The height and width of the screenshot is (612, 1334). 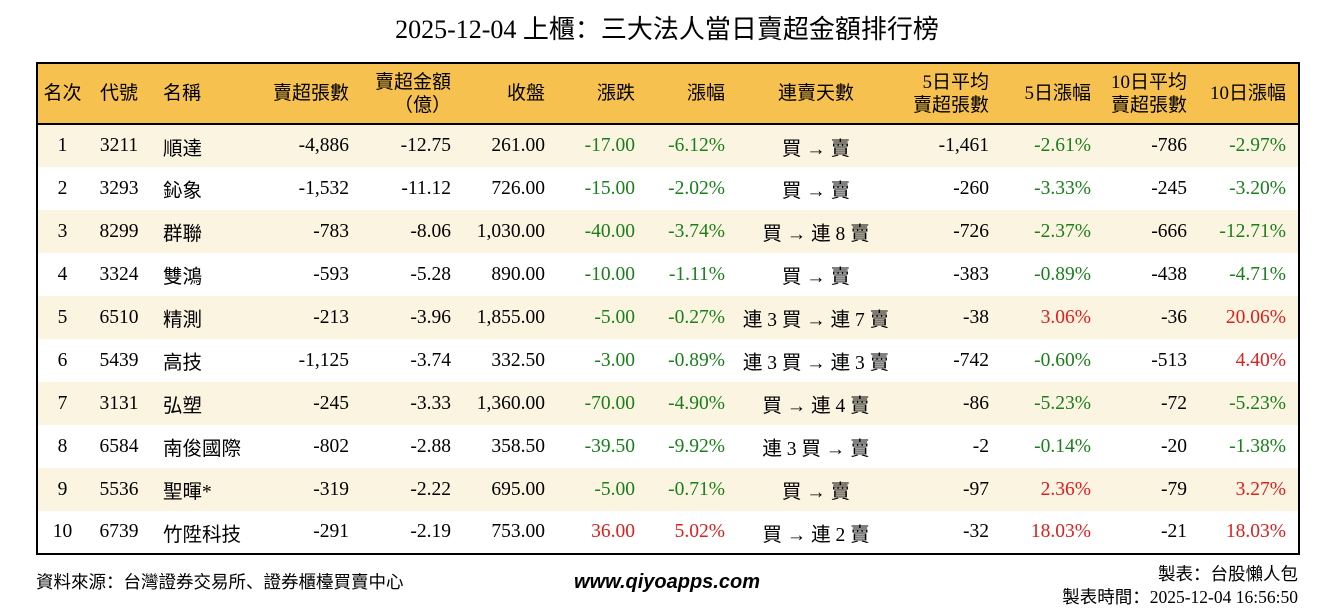 What do you see at coordinates (1174, 489) in the screenshot?
I see `cell-avg10-volume: -79` at bounding box center [1174, 489].